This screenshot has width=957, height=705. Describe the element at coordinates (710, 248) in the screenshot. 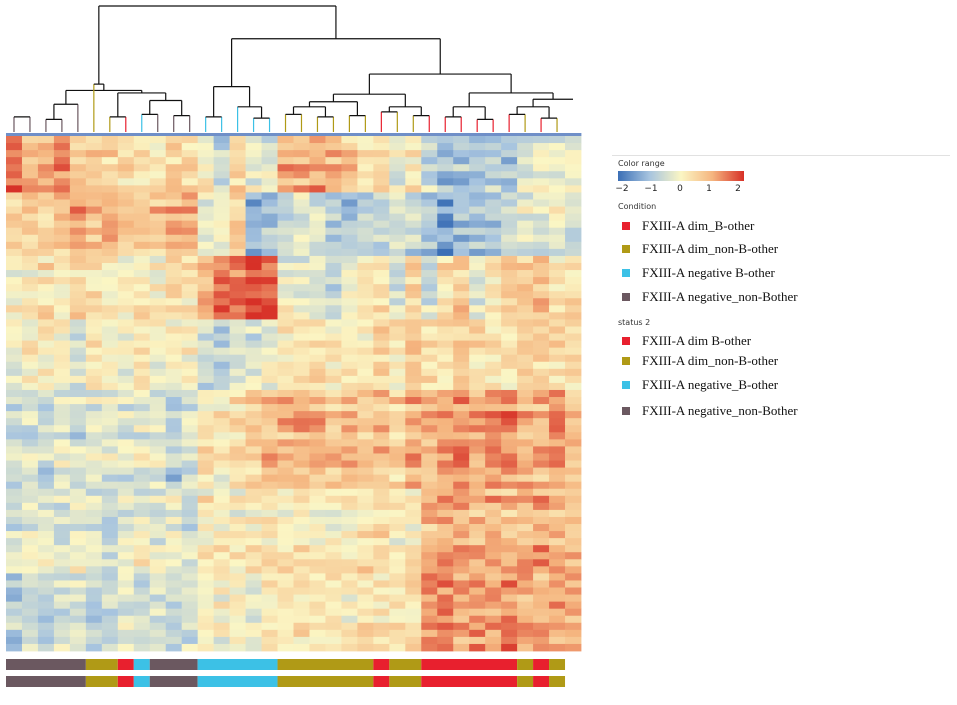

I see `legend-label: FXIII-A dim_non-B-other` at that location.